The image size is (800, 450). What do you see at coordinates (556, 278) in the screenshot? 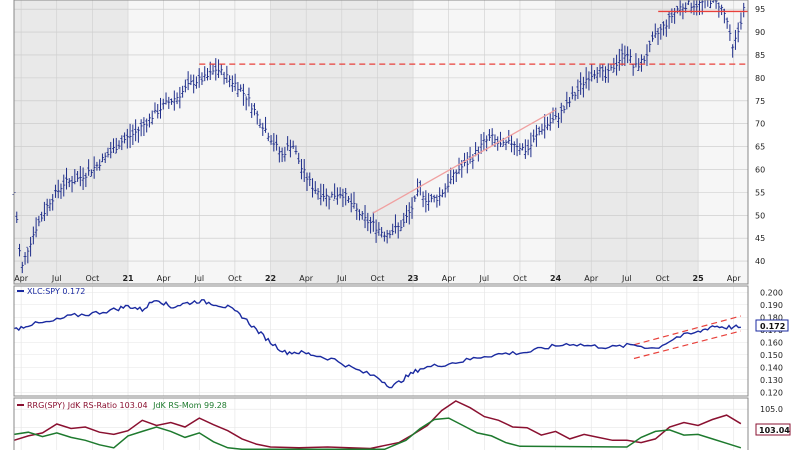
I see `x-tick-label-15: 24` at bounding box center [556, 278].